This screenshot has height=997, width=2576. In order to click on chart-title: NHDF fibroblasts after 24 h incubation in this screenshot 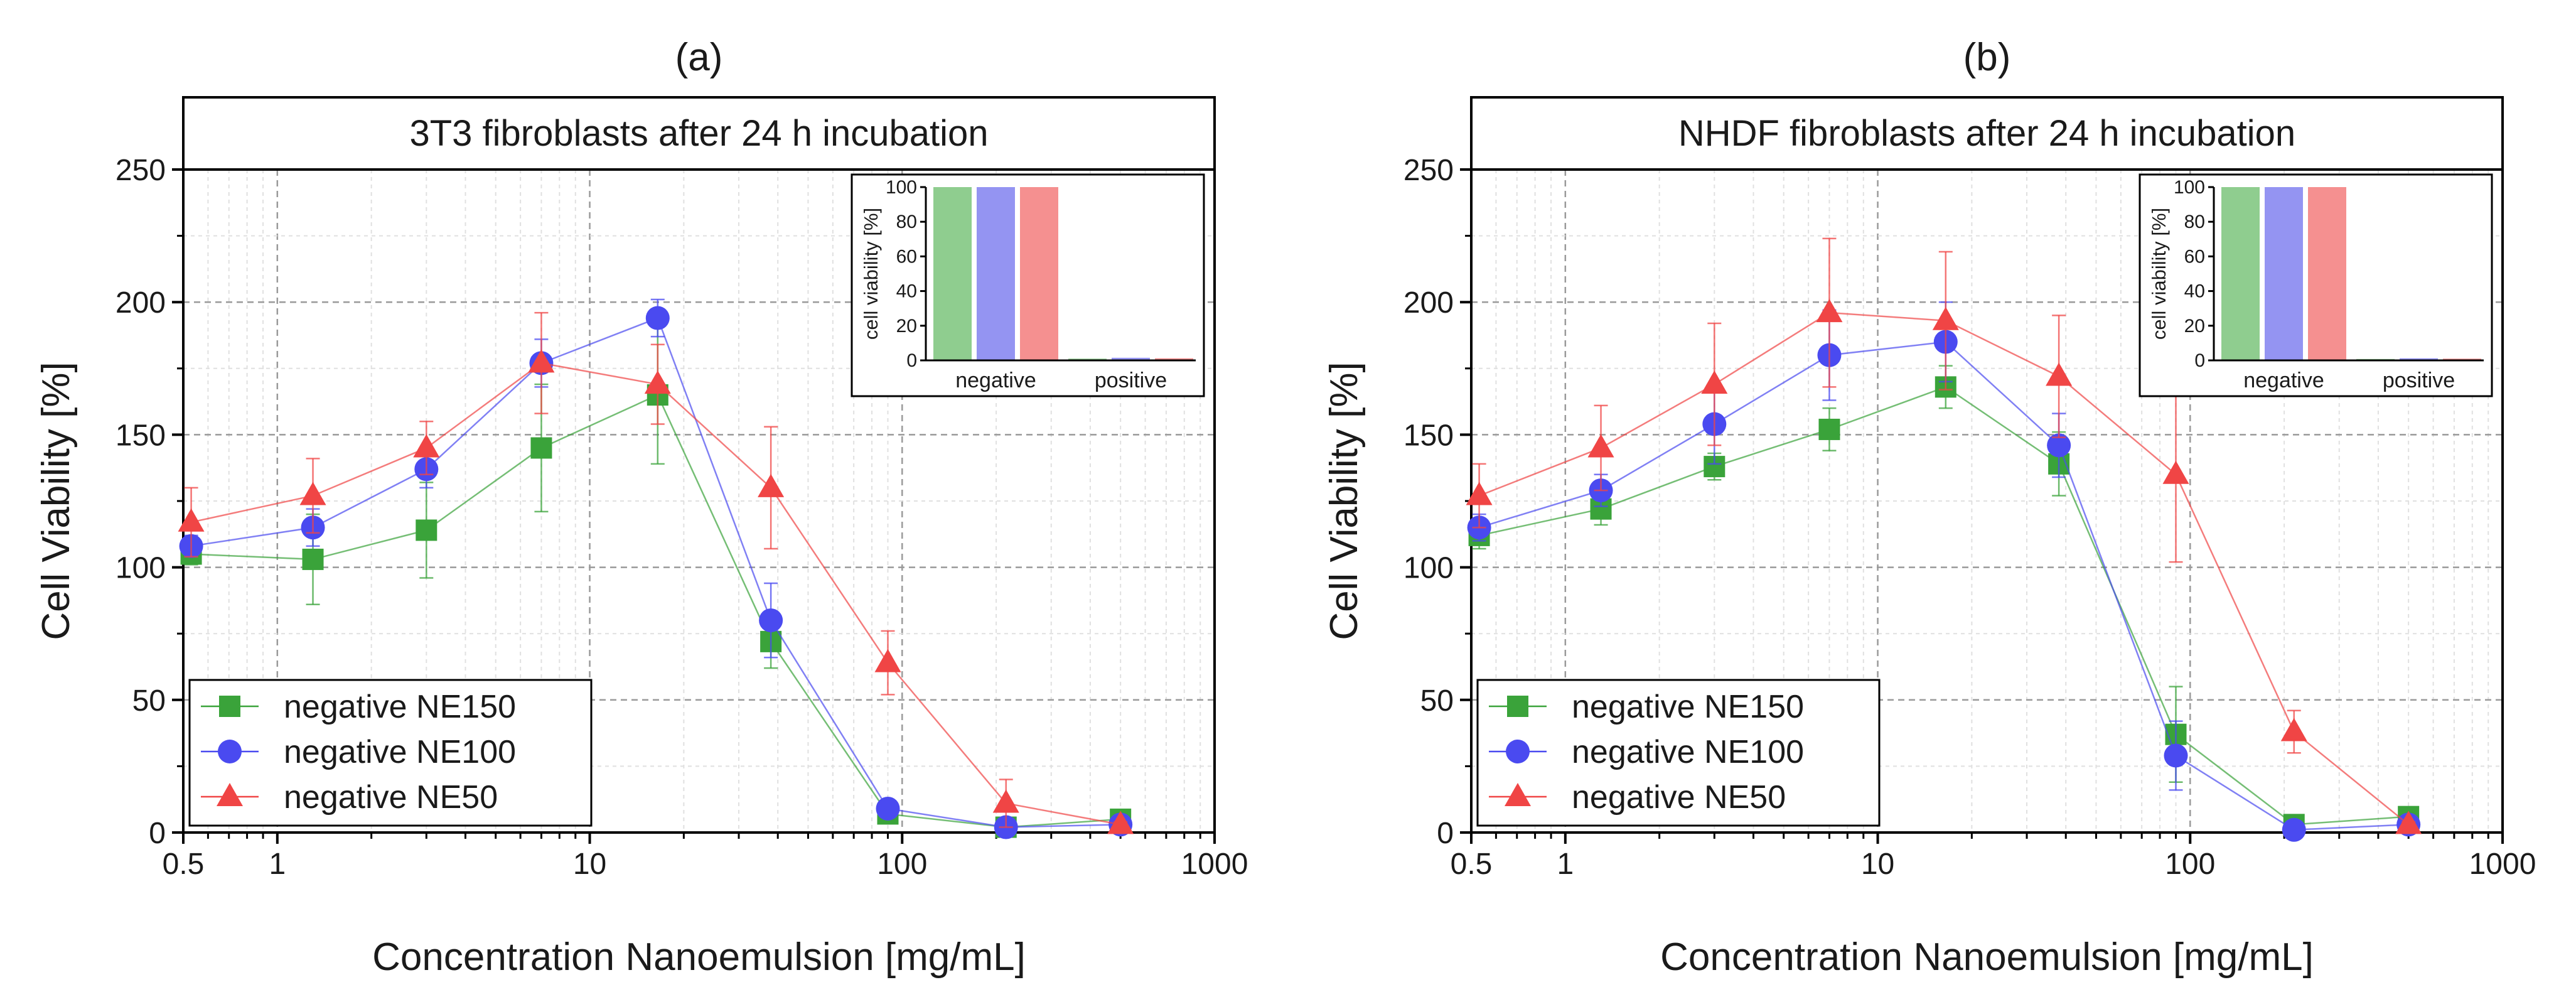, I will do `click(1986, 133)`.